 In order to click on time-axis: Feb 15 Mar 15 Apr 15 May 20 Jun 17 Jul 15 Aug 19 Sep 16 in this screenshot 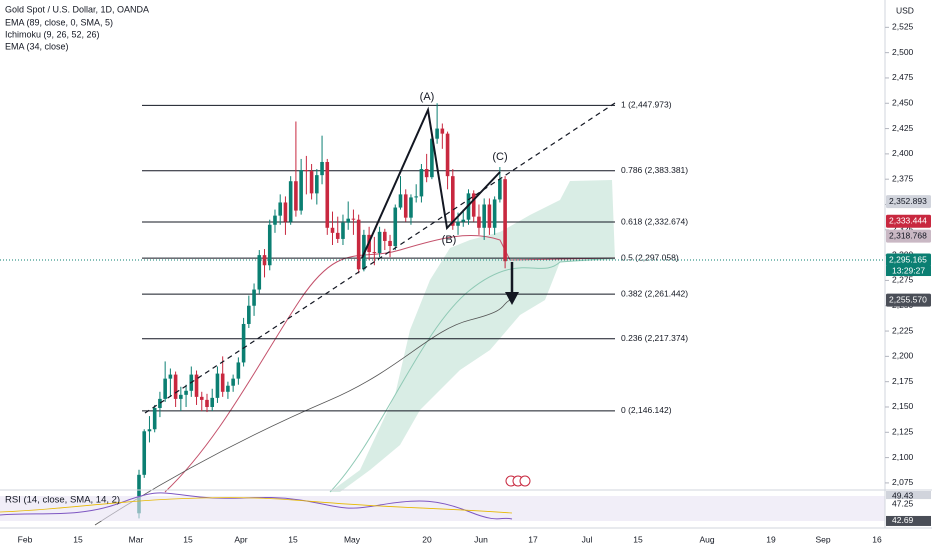, I will do `click(466, 535)`.